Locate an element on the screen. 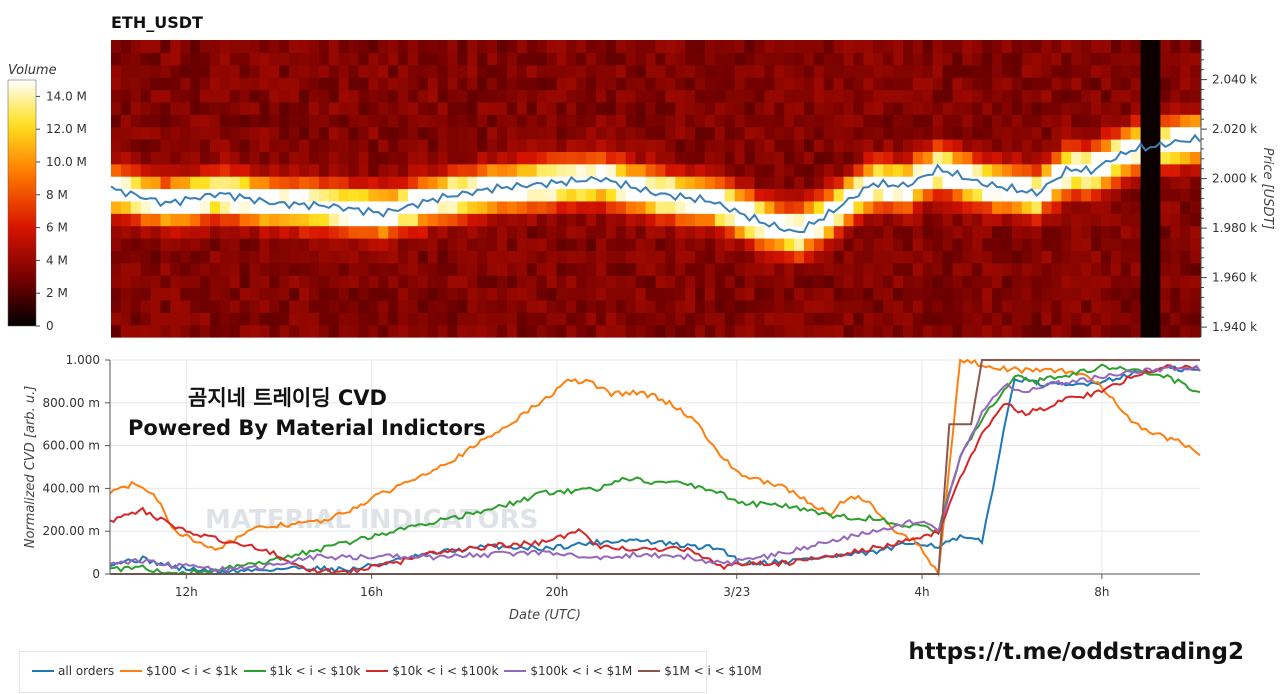 This screenshot has height=694, width=1280. legend-item-s100: $100 < i < $1k is located at coordinates (179, 671).